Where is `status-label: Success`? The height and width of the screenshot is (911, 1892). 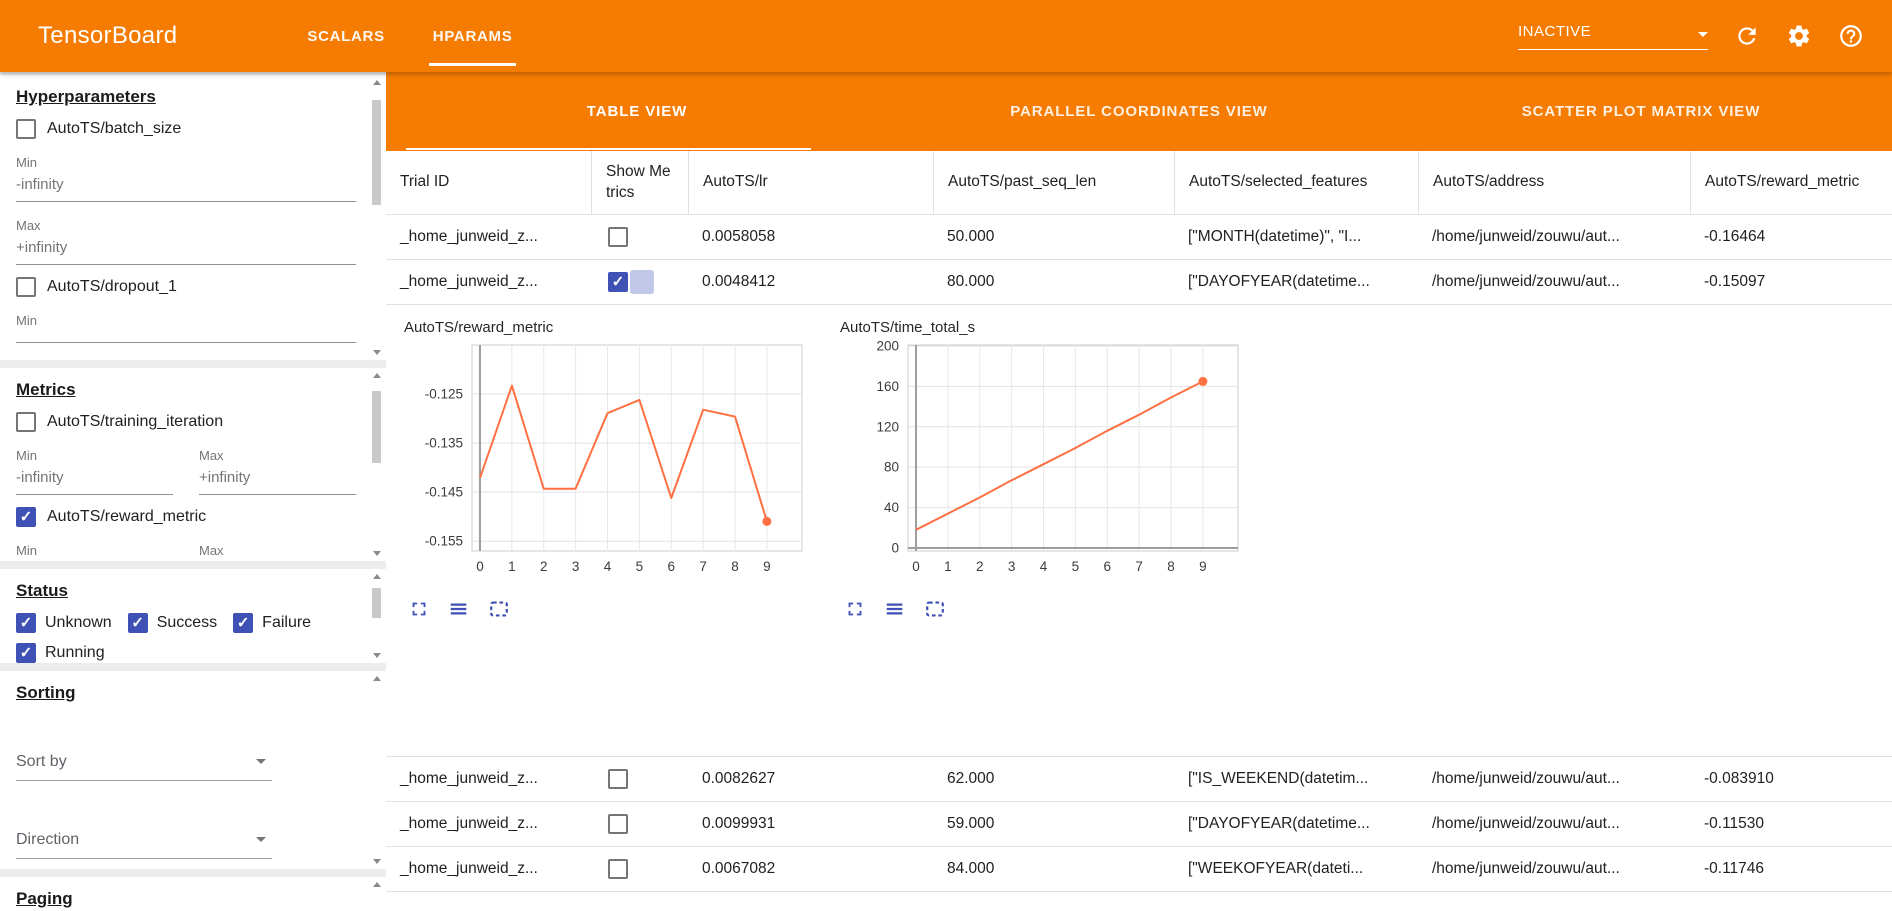 status-label: Success is located at coordinates (187, 622).